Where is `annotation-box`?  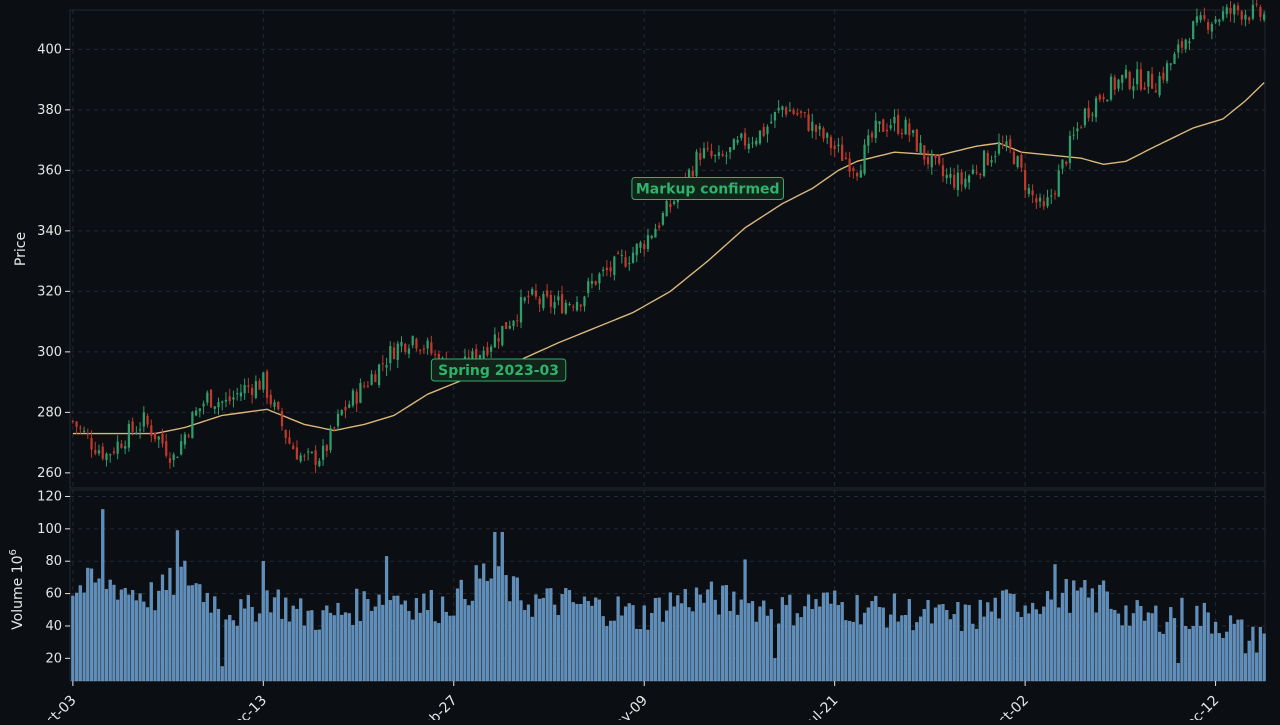
annotation-box is located at coordinates (498, 370).